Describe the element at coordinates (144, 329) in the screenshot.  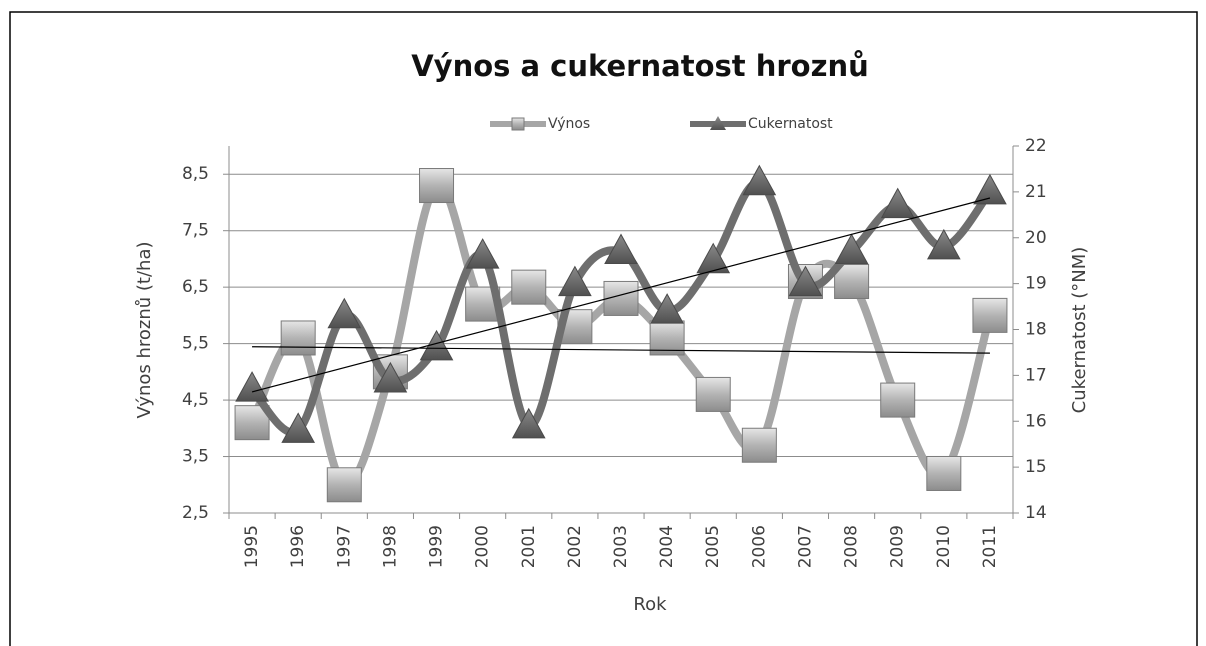
I see `y-axis-label: Výnos hroznů (t/ha)` at that location.